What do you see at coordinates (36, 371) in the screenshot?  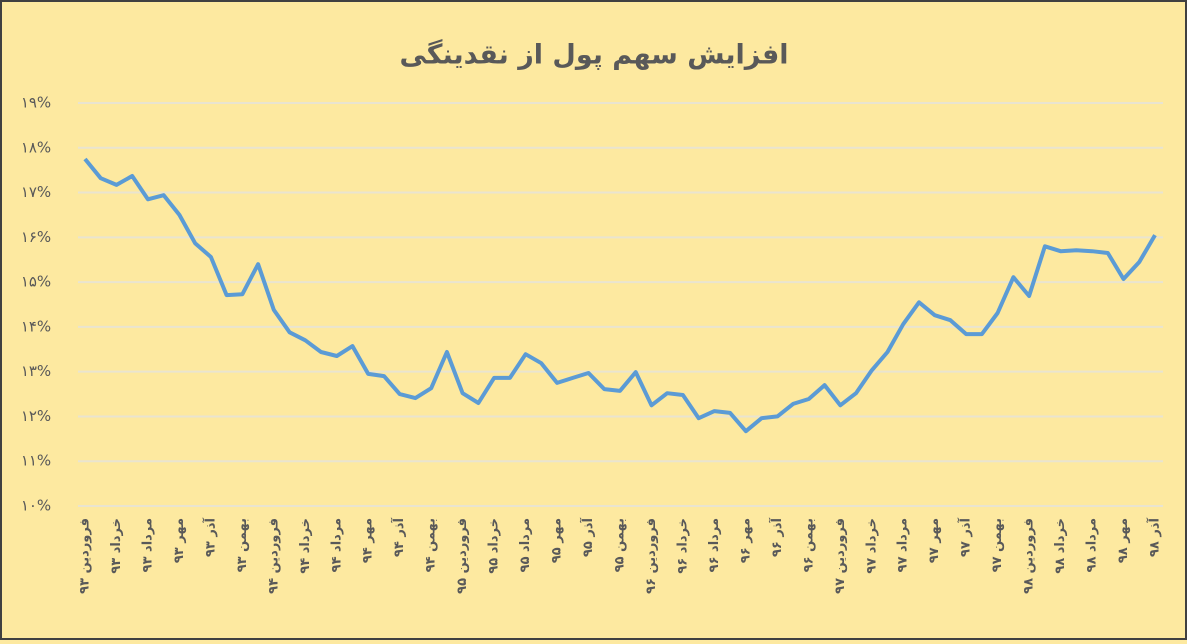 I see `y-tick-label: ۱۳%` at bounding box center [36, 371].